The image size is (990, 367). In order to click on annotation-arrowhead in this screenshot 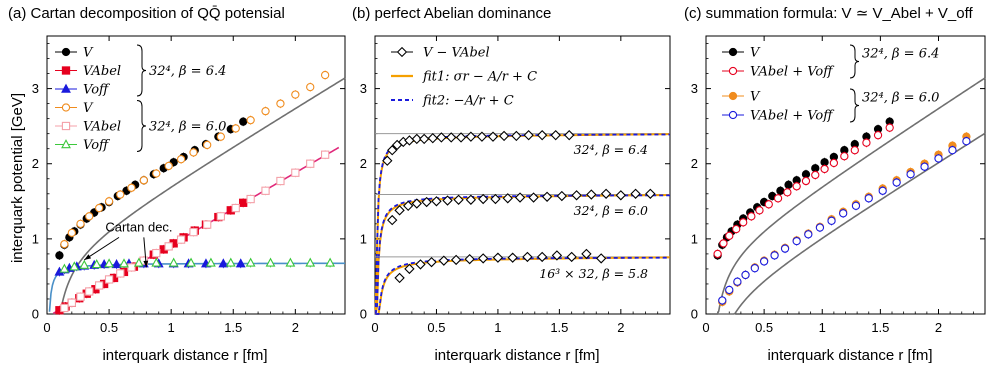, I will do `click(88, 257)`.